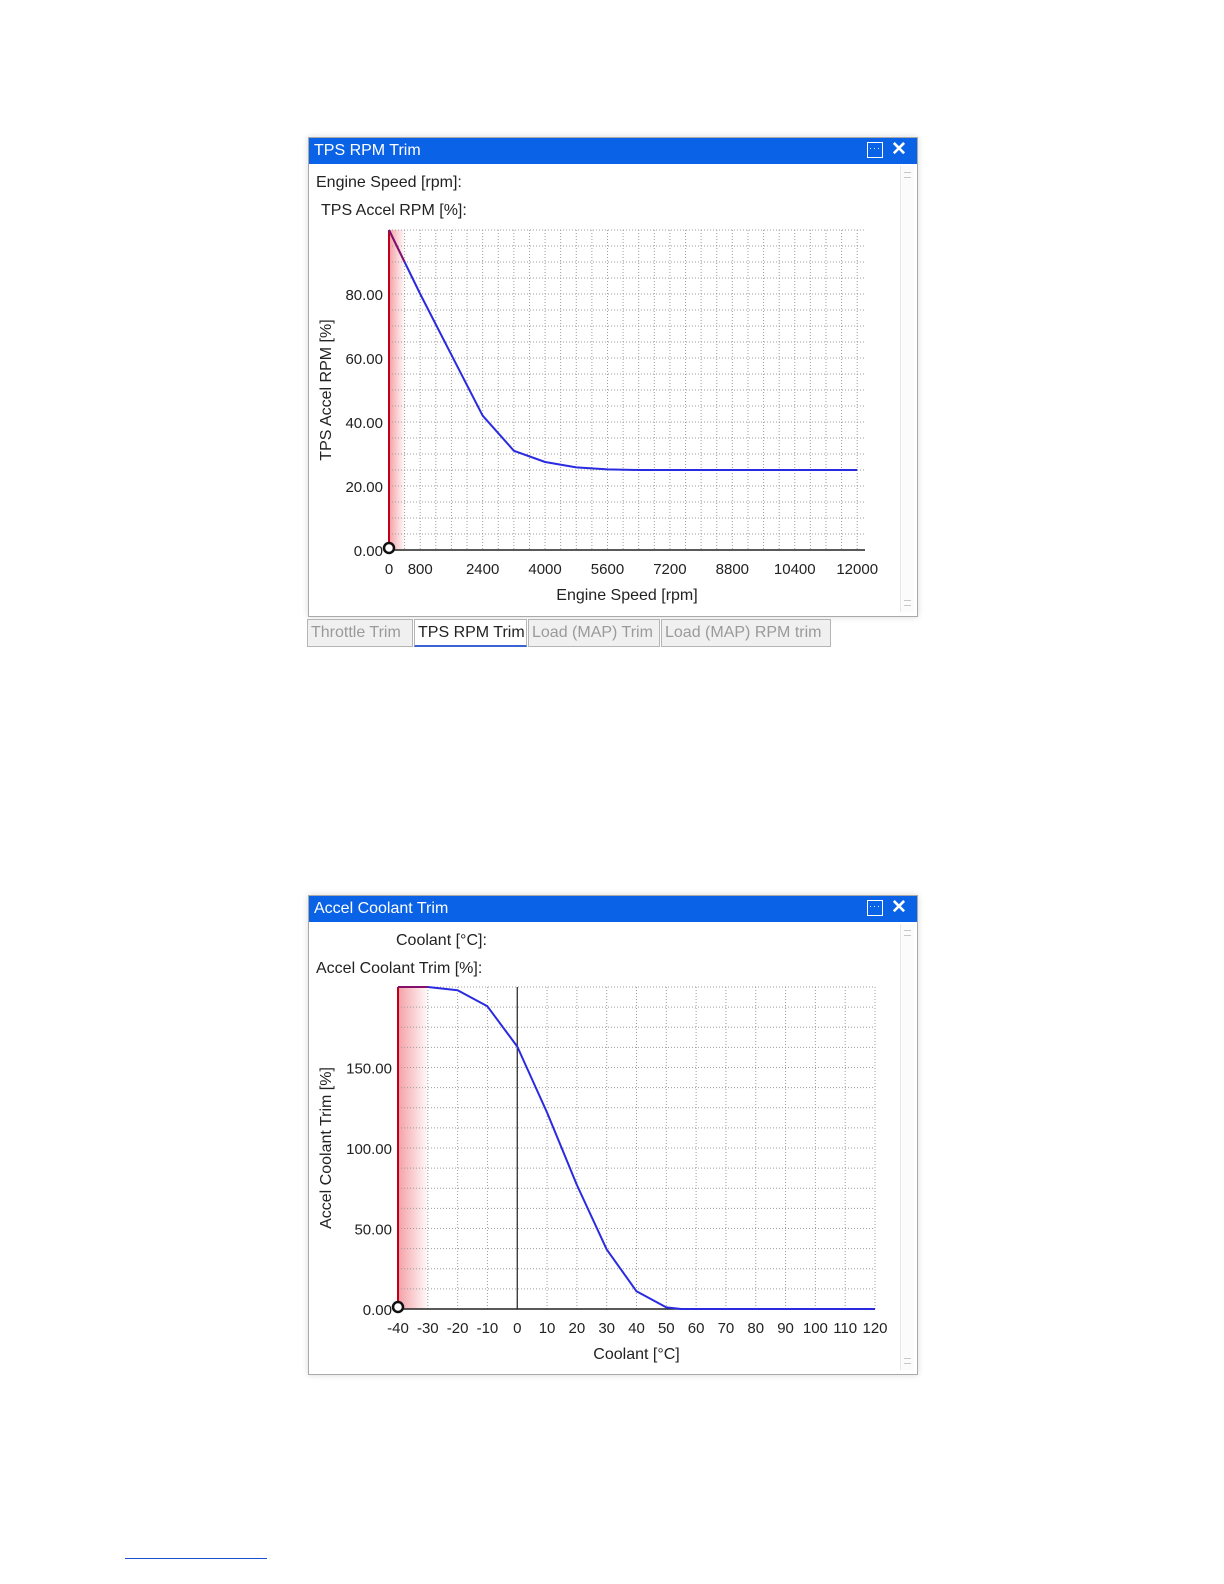  Describe the element at coordinates (547, 1328) in the screenshot. I see `x-tick-label: 10` at that location.